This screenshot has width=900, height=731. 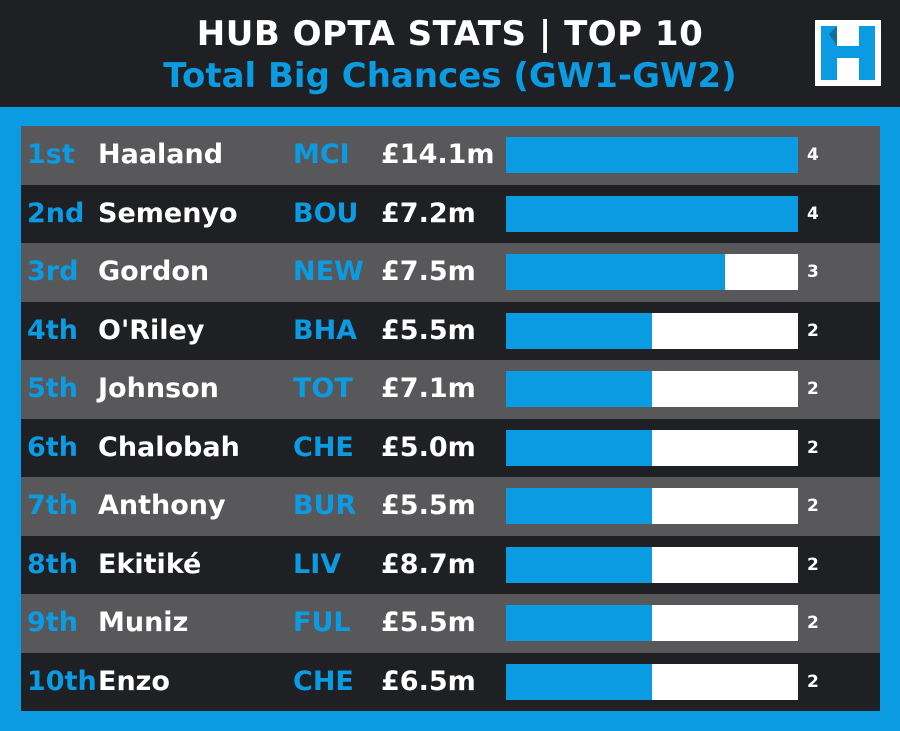 I want to click on rank-label: 1st, so click(x=51, y=154).